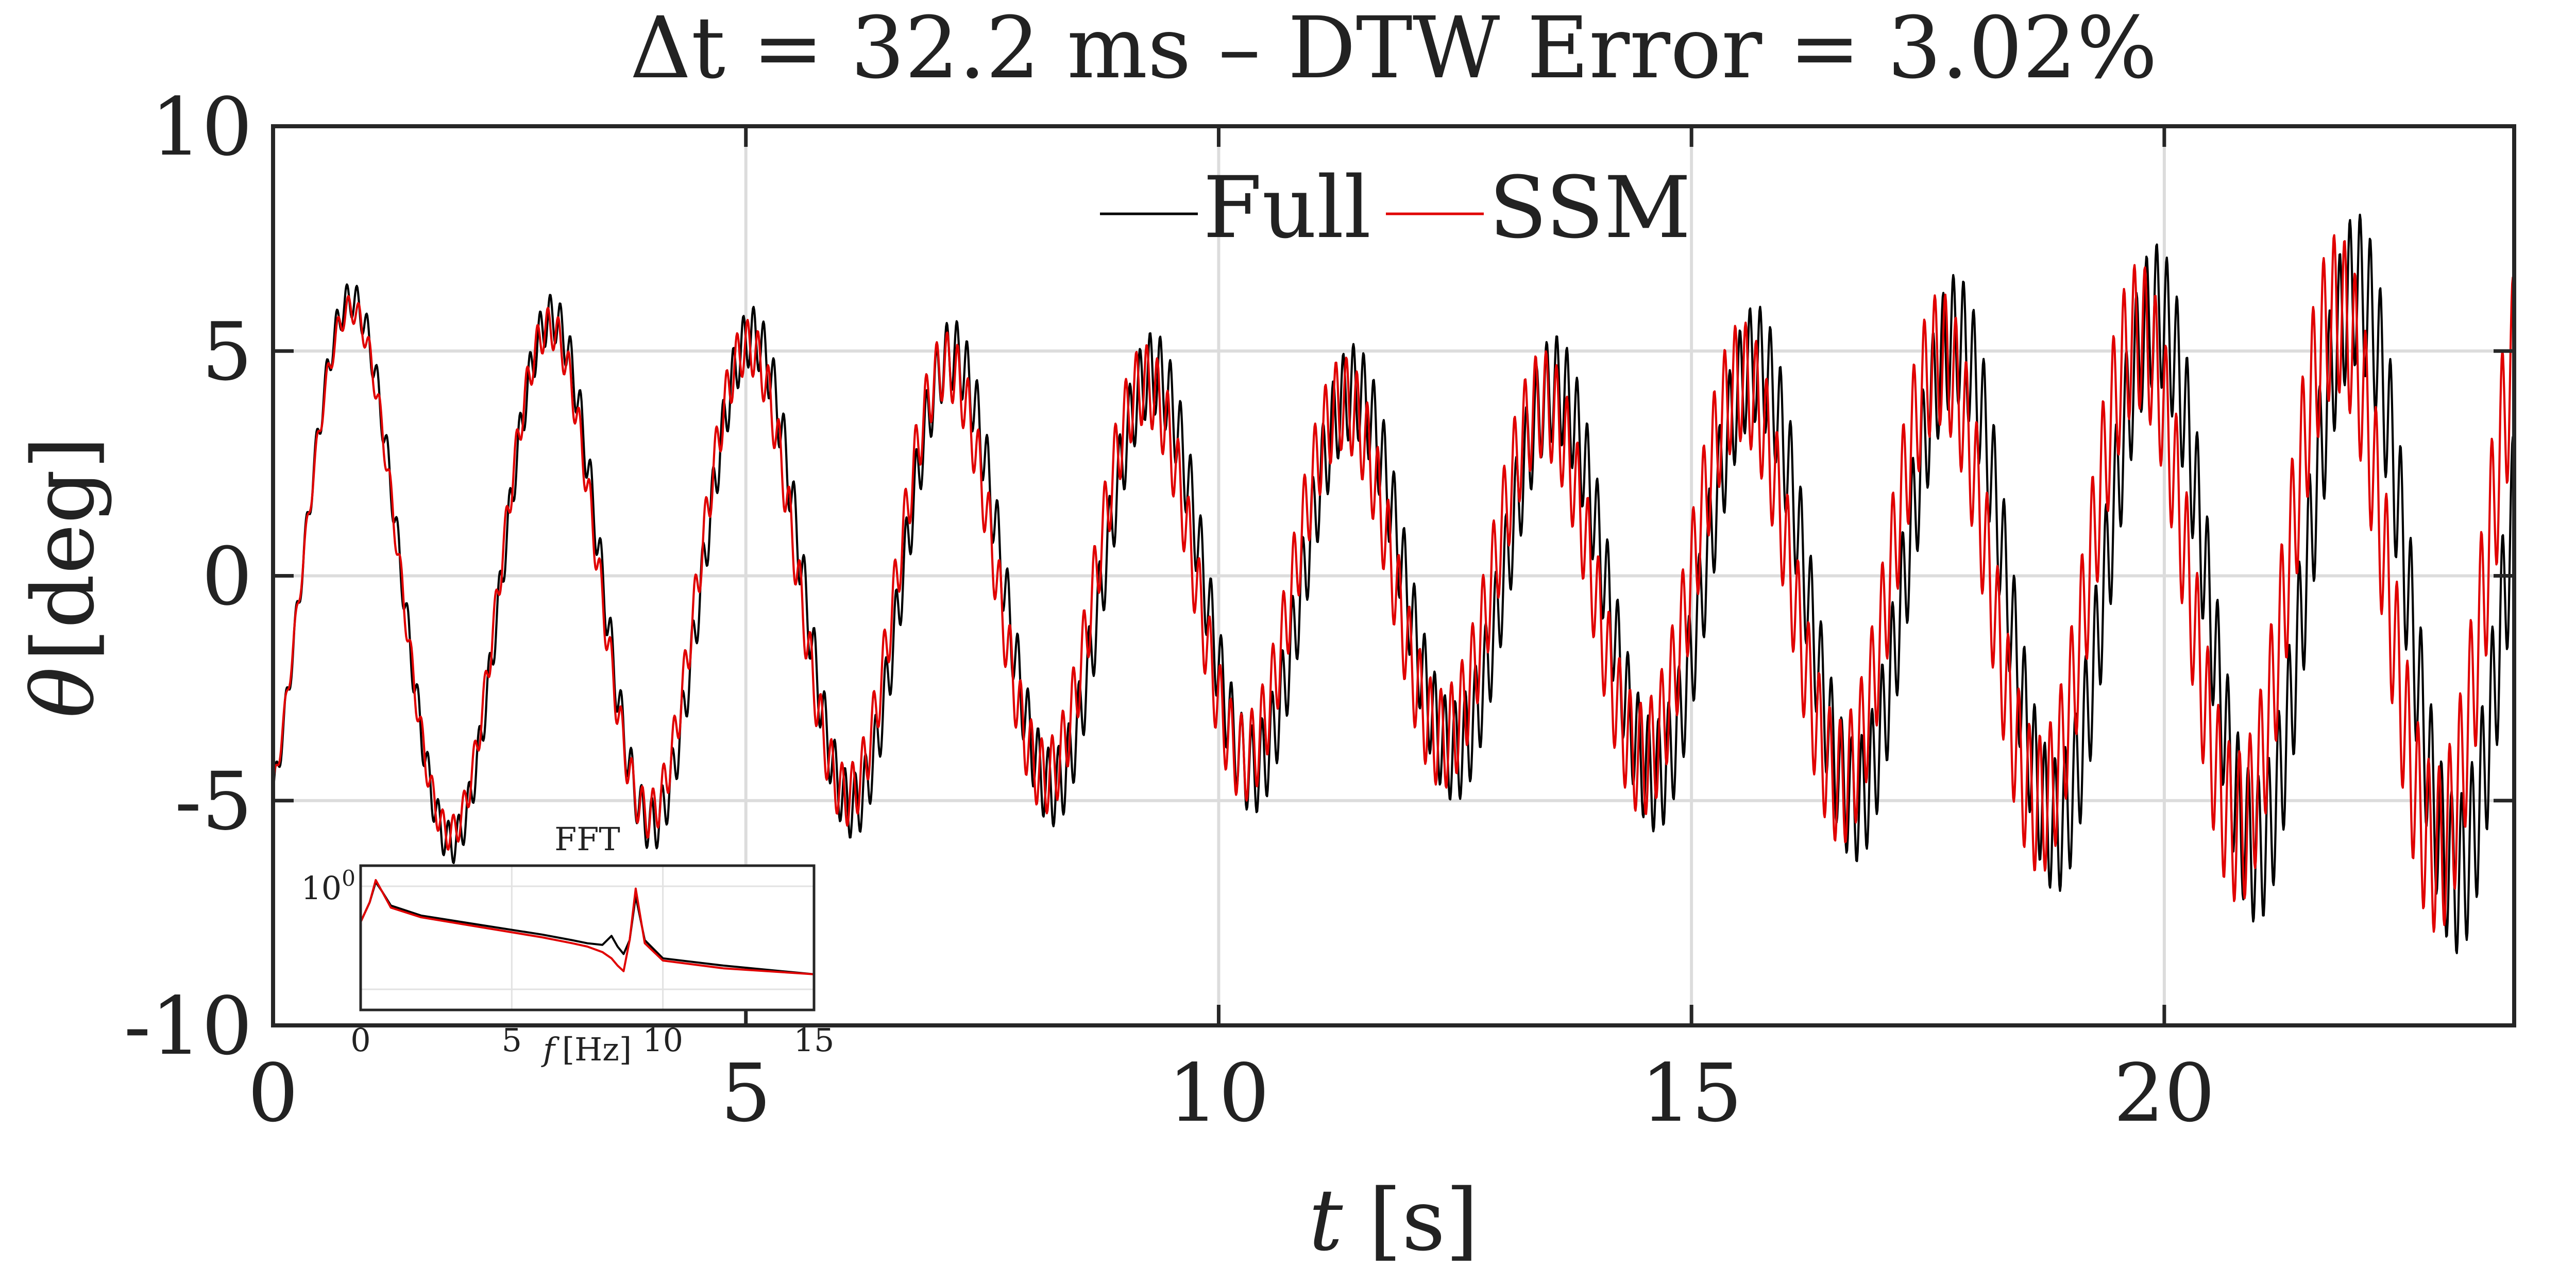  Describe the element at coordinates (1691, 1093) in the screenshot. I see `x-tick-label: 15` at that location.